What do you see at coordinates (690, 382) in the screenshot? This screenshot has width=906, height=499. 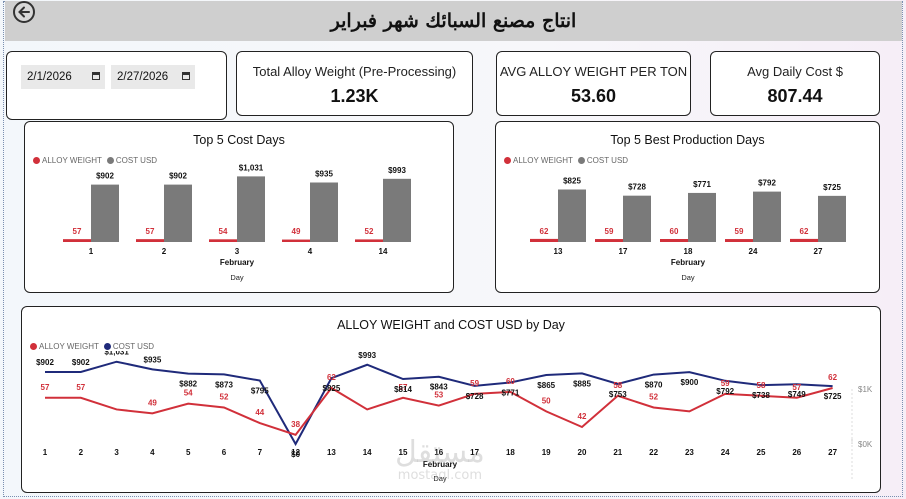 I see `cost-data-label: $900` at bounding box center [690, 382].